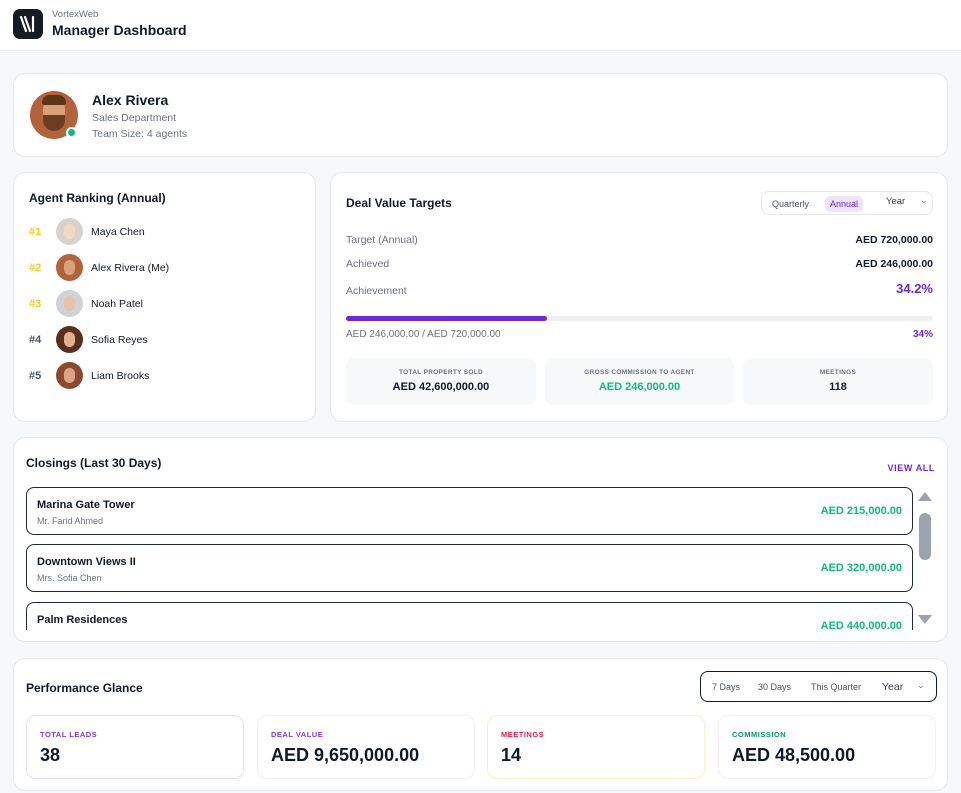  I want to click on progress-caption: AED 246,000.00 / AED 720,000.00, so click(423, 334).